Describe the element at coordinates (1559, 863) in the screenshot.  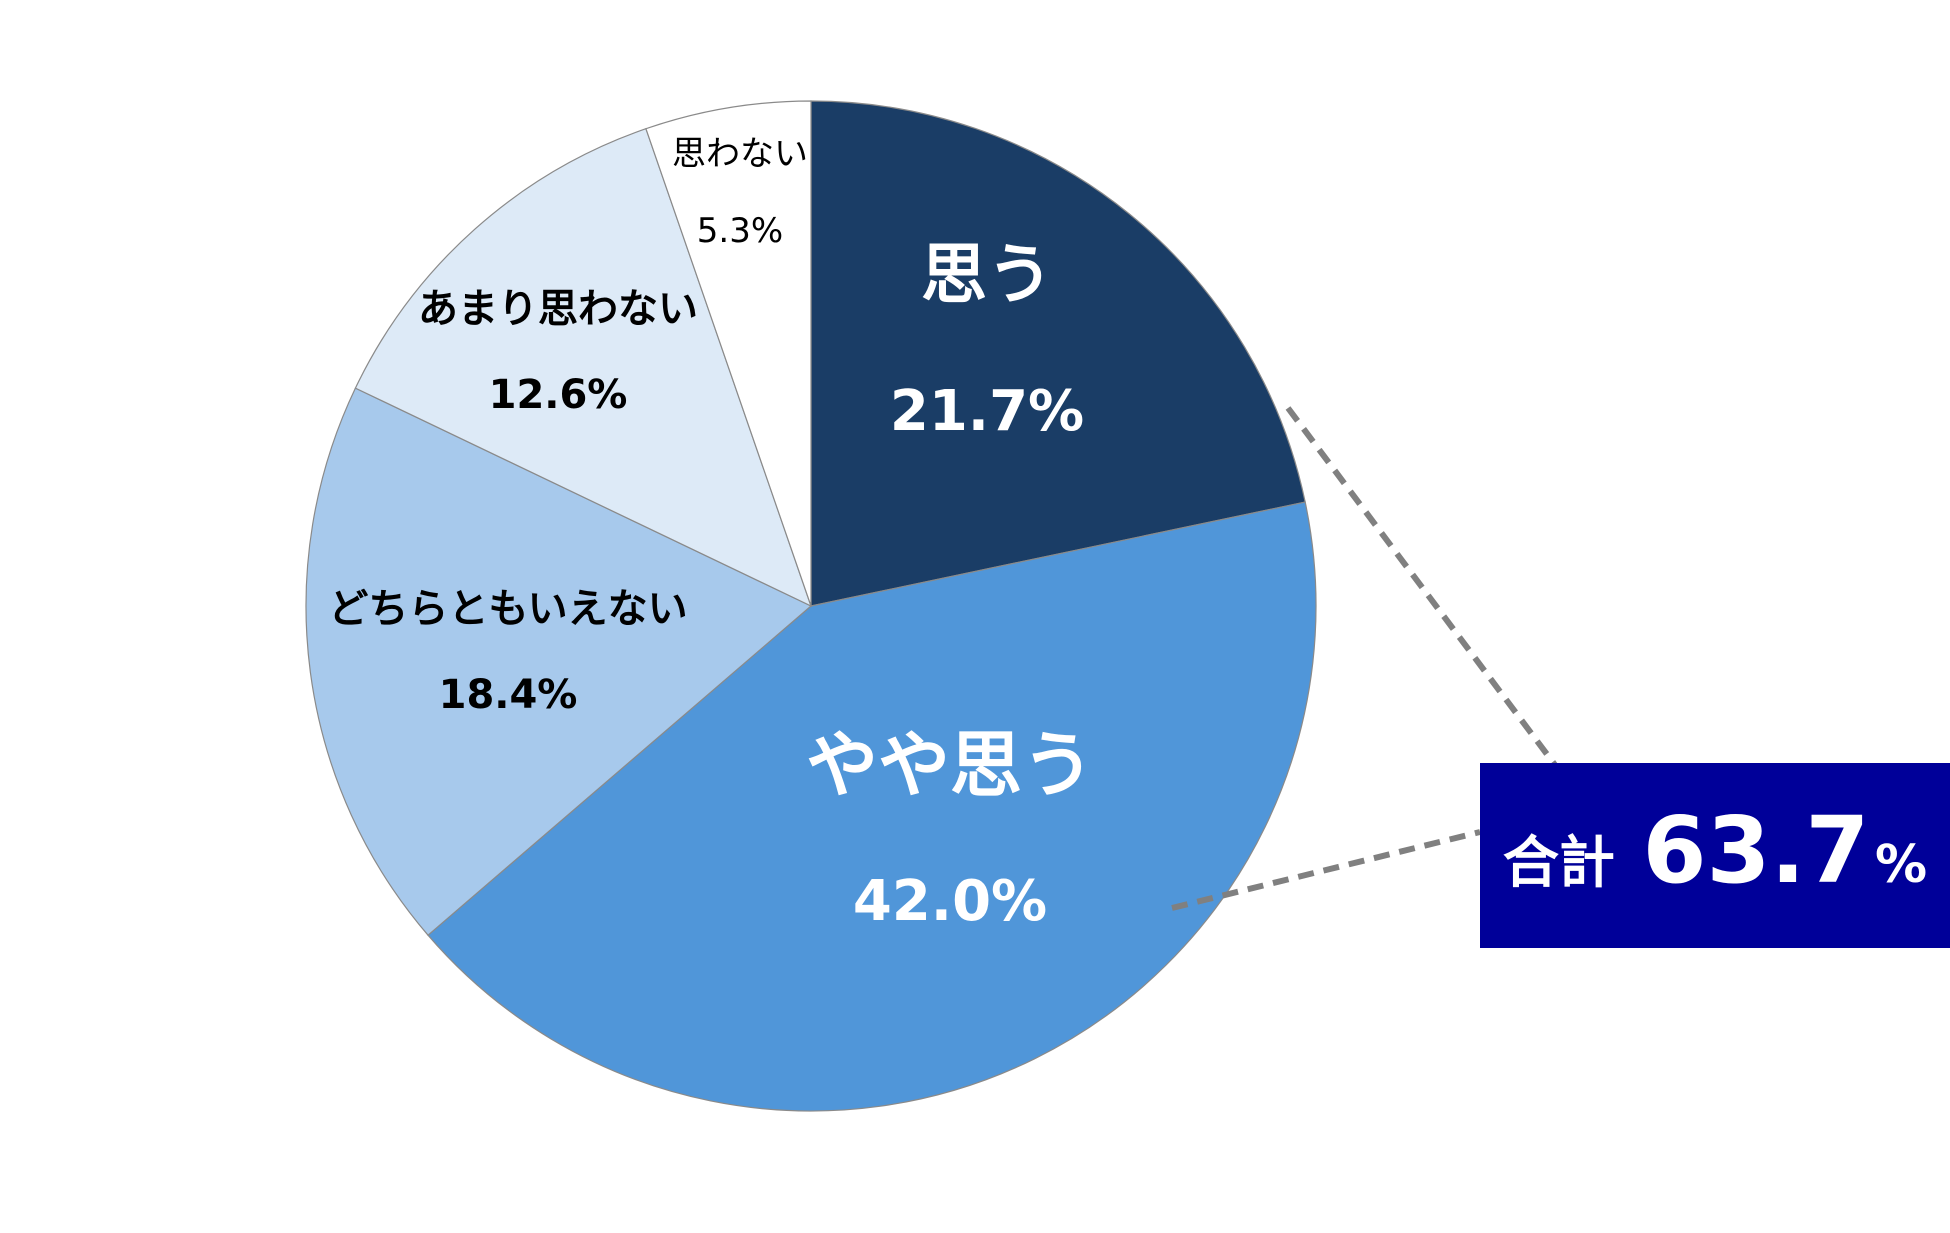
I see `summary-label: 合計` at that location.